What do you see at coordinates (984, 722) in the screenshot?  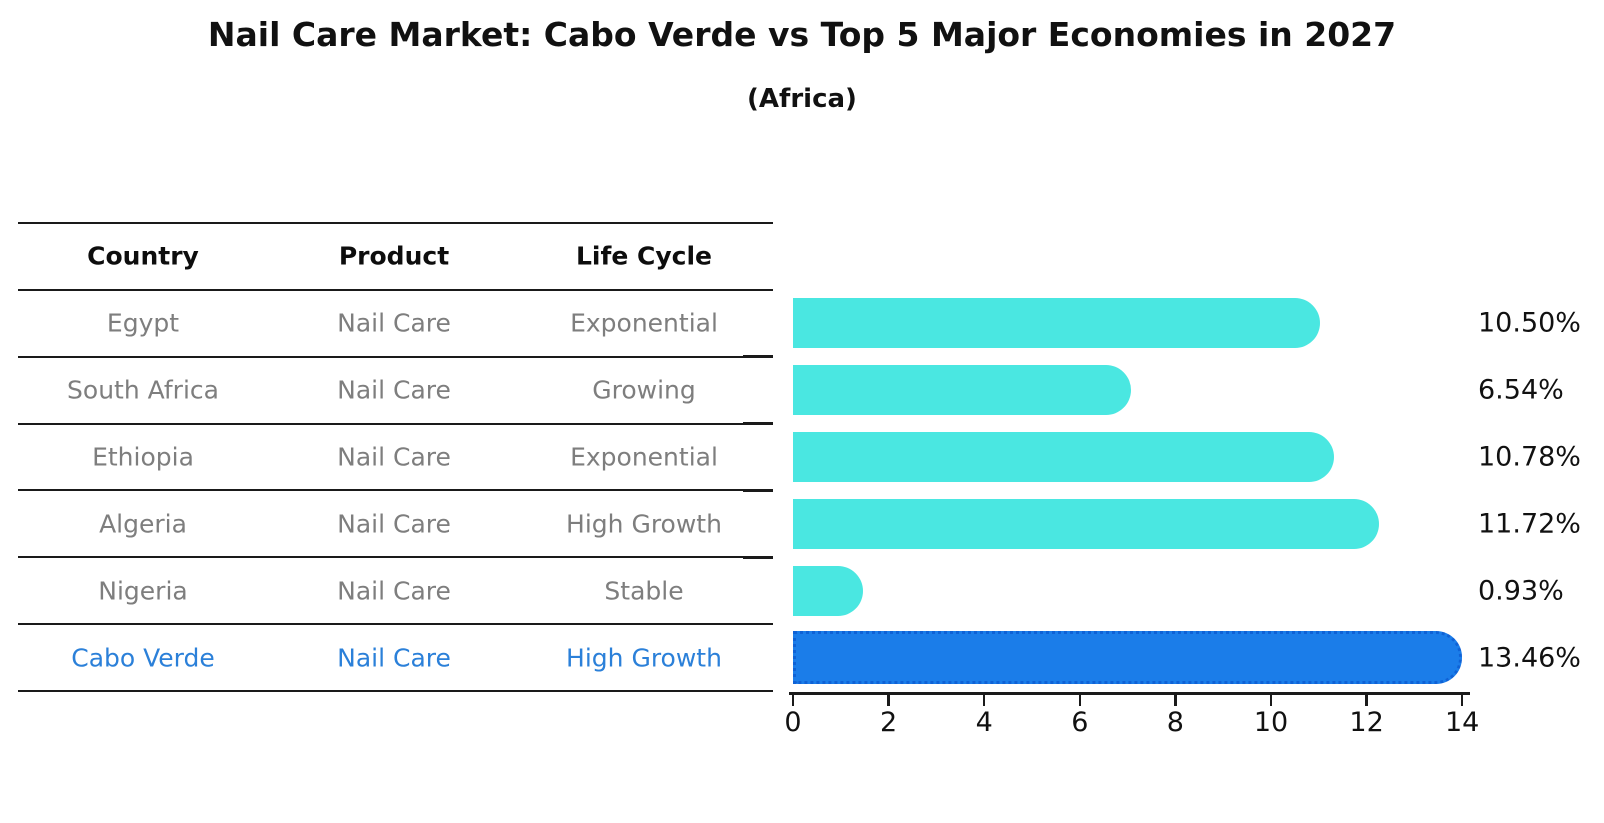 I see `x-tick-label: 4` at bounding box center [984, 722].